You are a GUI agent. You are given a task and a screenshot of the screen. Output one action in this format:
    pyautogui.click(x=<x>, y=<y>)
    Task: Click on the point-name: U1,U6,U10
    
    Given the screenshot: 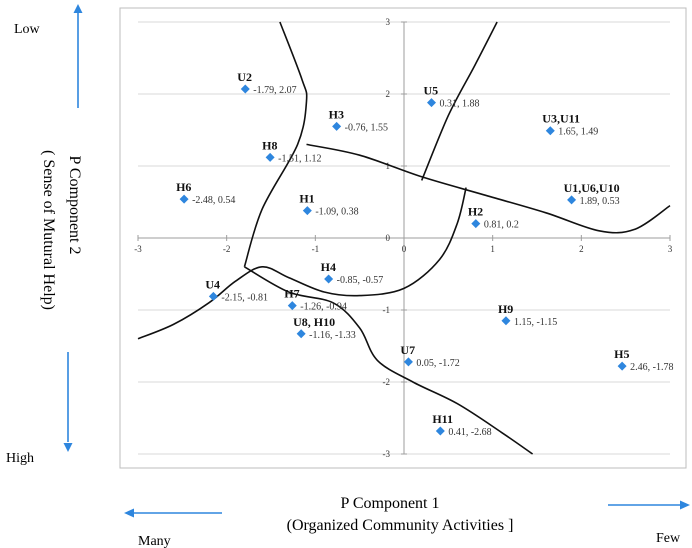 What is the action you would take?
    pyautogui.click(x=592, y=188)
    